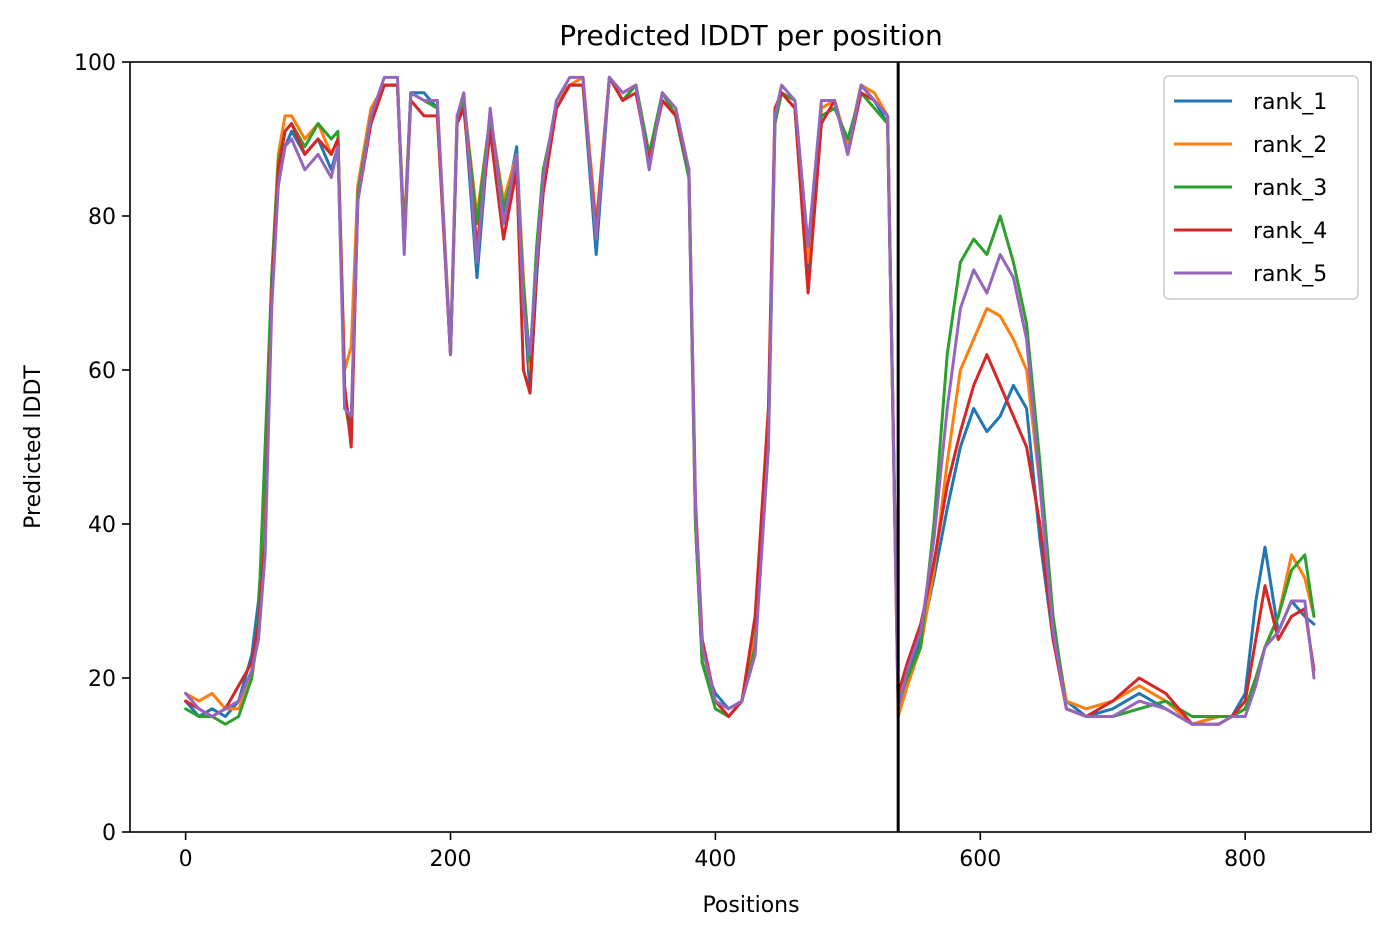 The width and height of the screenshot is (1391, 939). I want to click on x-axis-title: Positions, so click(750, 905).